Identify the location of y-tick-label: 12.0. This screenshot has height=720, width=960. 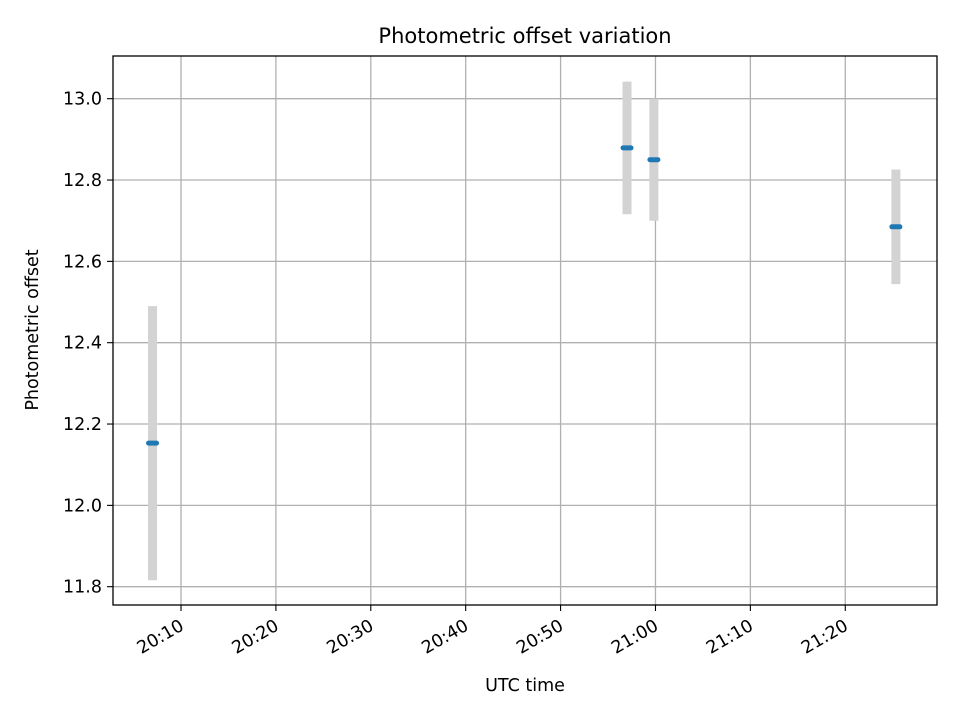
(82, 506).